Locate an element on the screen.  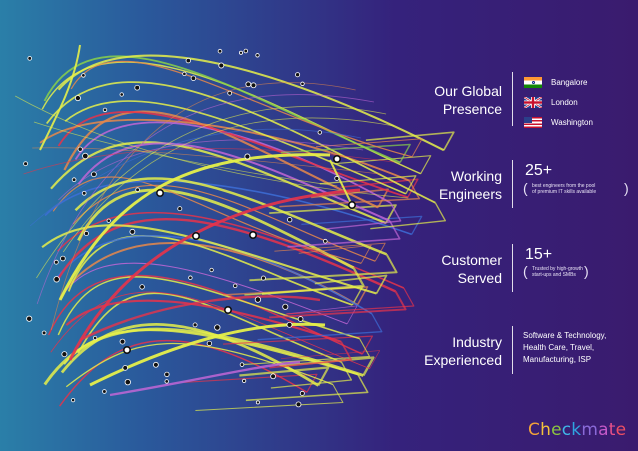
paren-left: ( is located at coordinates (525, 188).